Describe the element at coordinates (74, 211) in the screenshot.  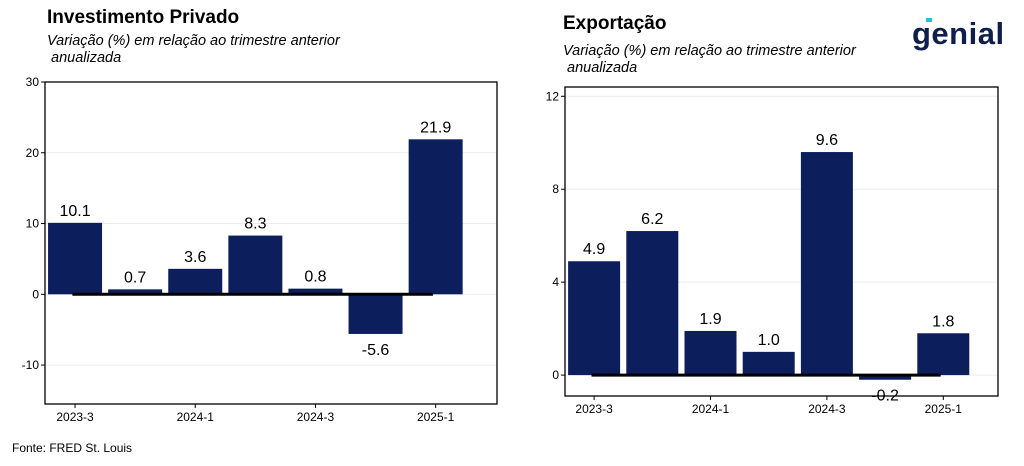
I see `chart-1-data-label: 10.1` at that location.